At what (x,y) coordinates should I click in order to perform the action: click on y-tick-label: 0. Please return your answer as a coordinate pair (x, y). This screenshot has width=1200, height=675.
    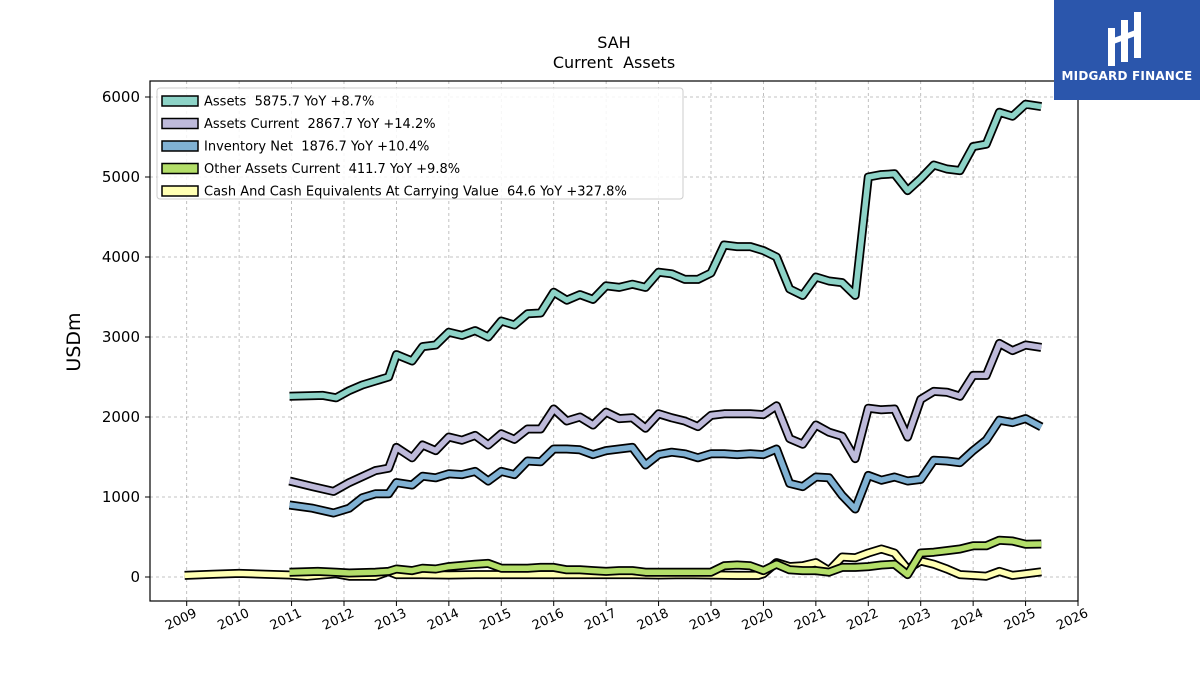
    Looking at the image, I should click on (135, 577).